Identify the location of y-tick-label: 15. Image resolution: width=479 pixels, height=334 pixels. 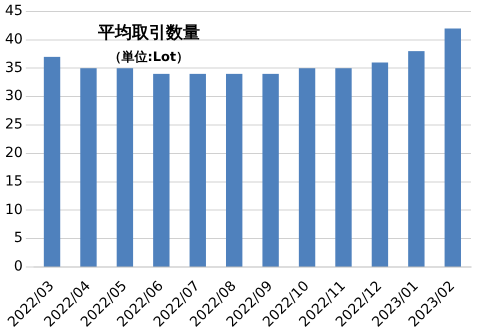
(13, 181).